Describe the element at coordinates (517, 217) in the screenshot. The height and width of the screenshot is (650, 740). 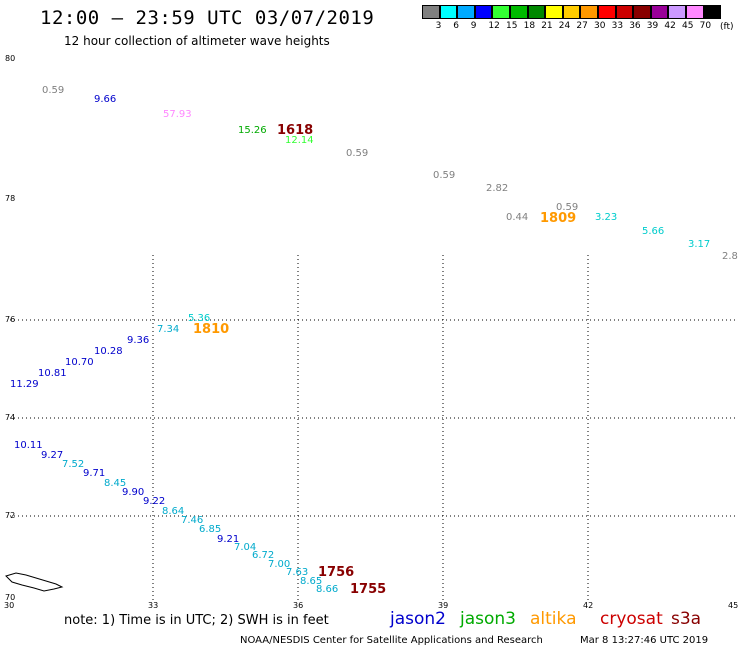
I see `wave-height-label: 0.44` at that location.